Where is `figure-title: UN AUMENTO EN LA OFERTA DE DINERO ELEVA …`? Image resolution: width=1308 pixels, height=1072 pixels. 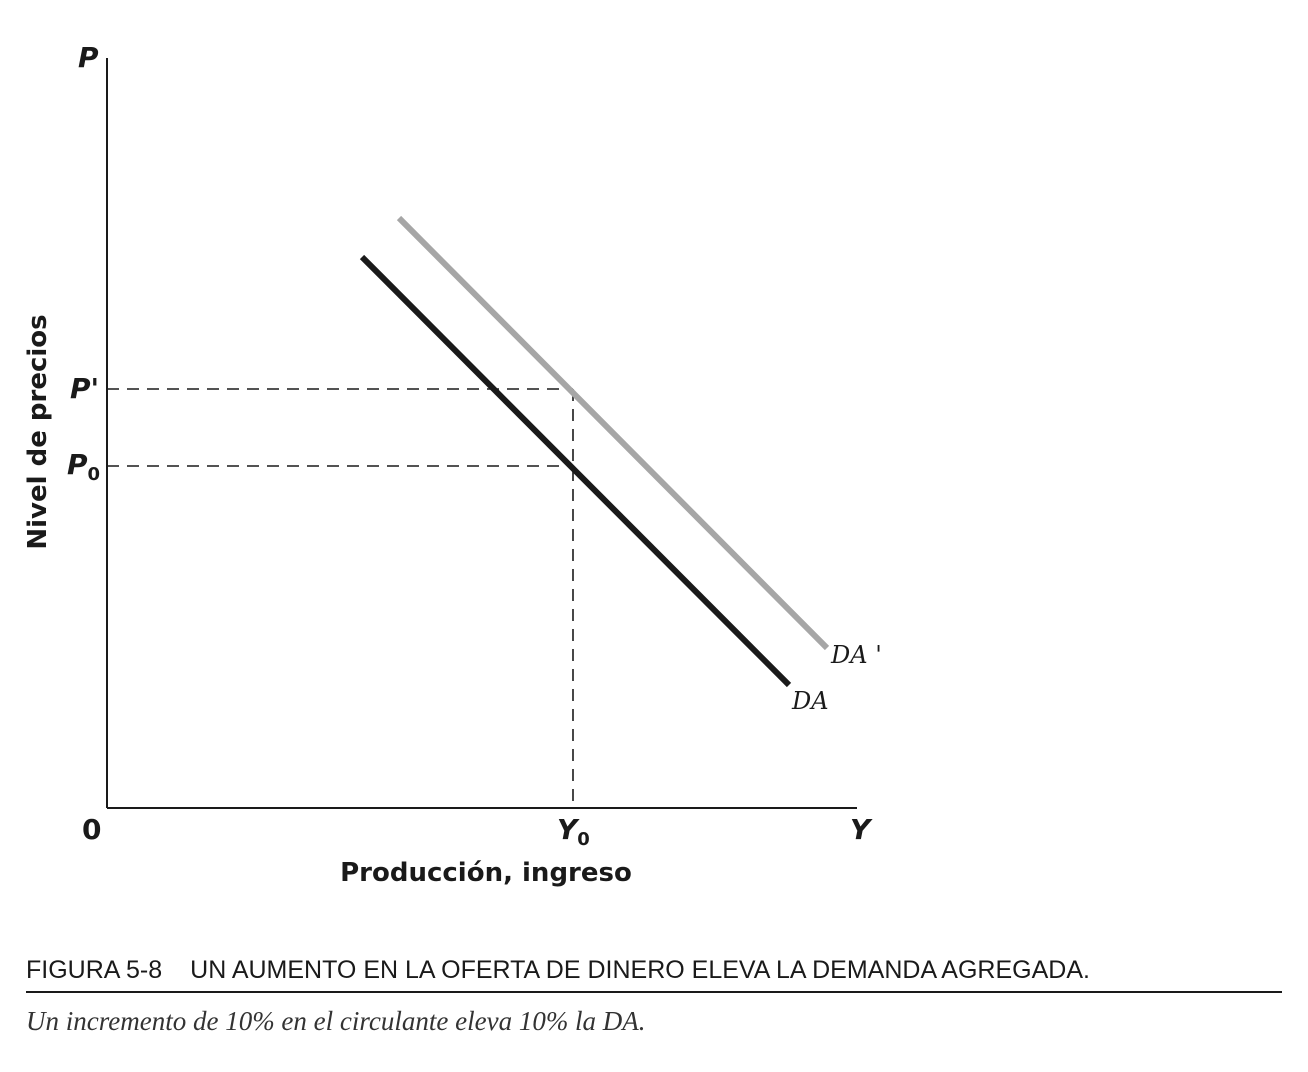 figure-title: UN AUMENTO EN LA OFERTA DE DINERO ELEVA … is located at coordinates (640, 970).